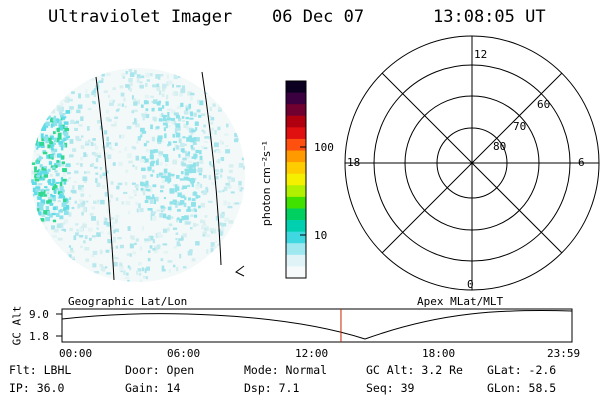 This screenshot has height=400, width=600. What do you see at coordinates (272, 388) in the screenshot?
I see `dsp-status: Dsp: 7.1` at bounding box center [272, 388].